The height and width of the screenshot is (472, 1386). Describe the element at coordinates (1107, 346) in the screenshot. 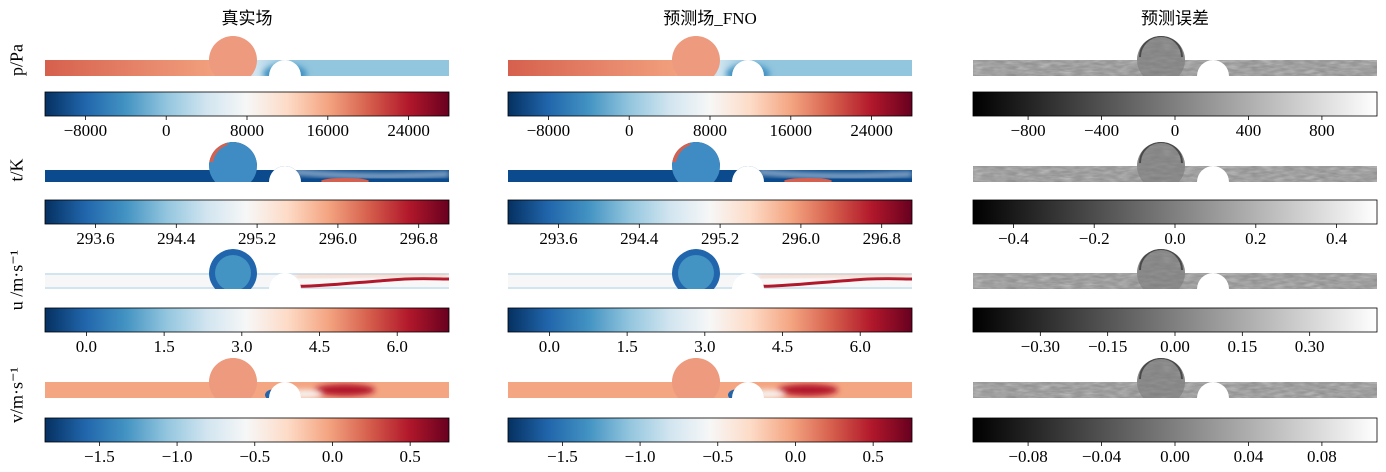

I see `colorbar-tick-label: −0.15` at that location.